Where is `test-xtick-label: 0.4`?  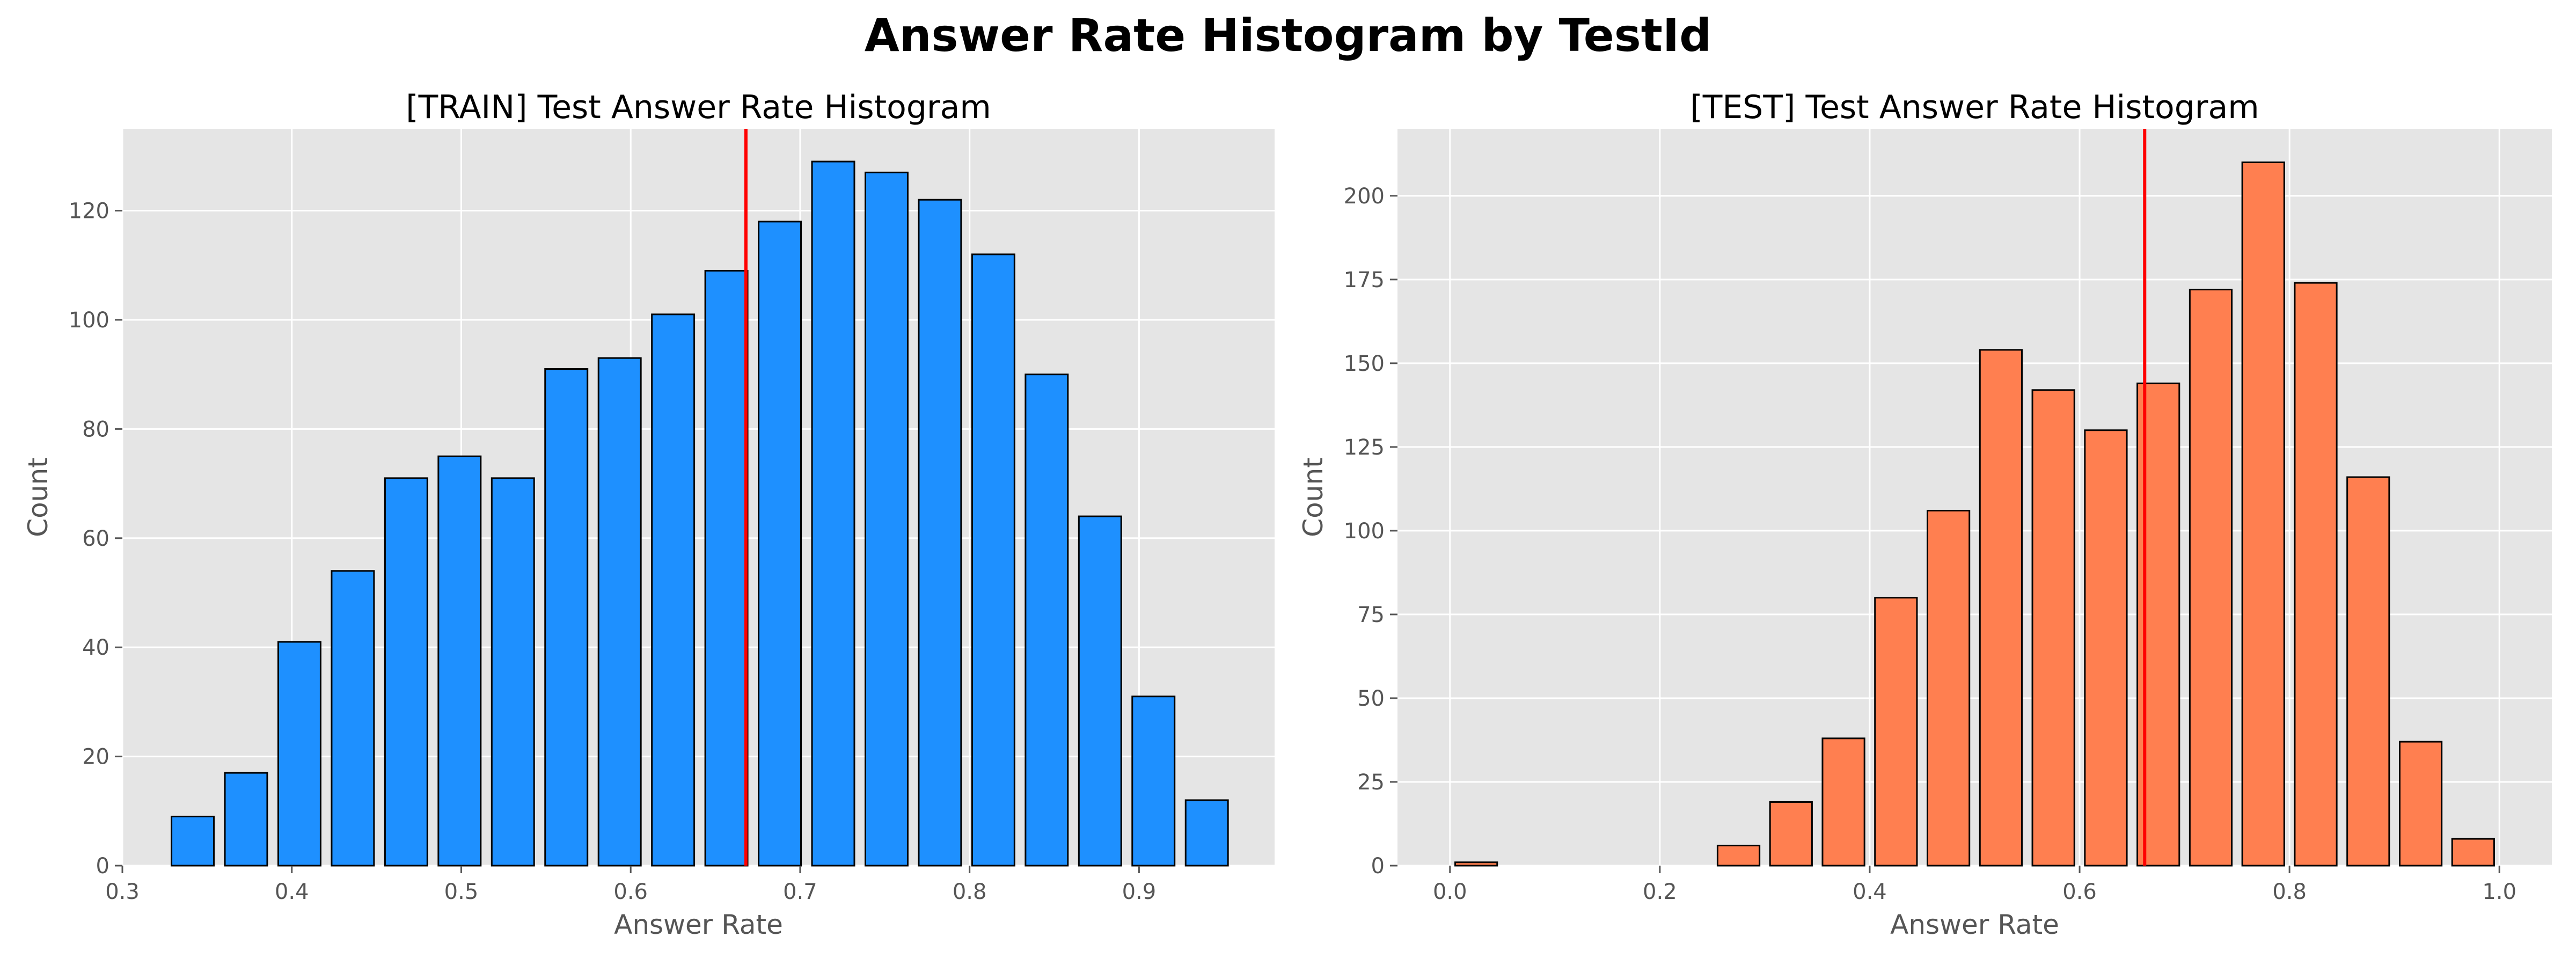
test-xtick-label: 0.4 is located at coordinates (1870, 892).